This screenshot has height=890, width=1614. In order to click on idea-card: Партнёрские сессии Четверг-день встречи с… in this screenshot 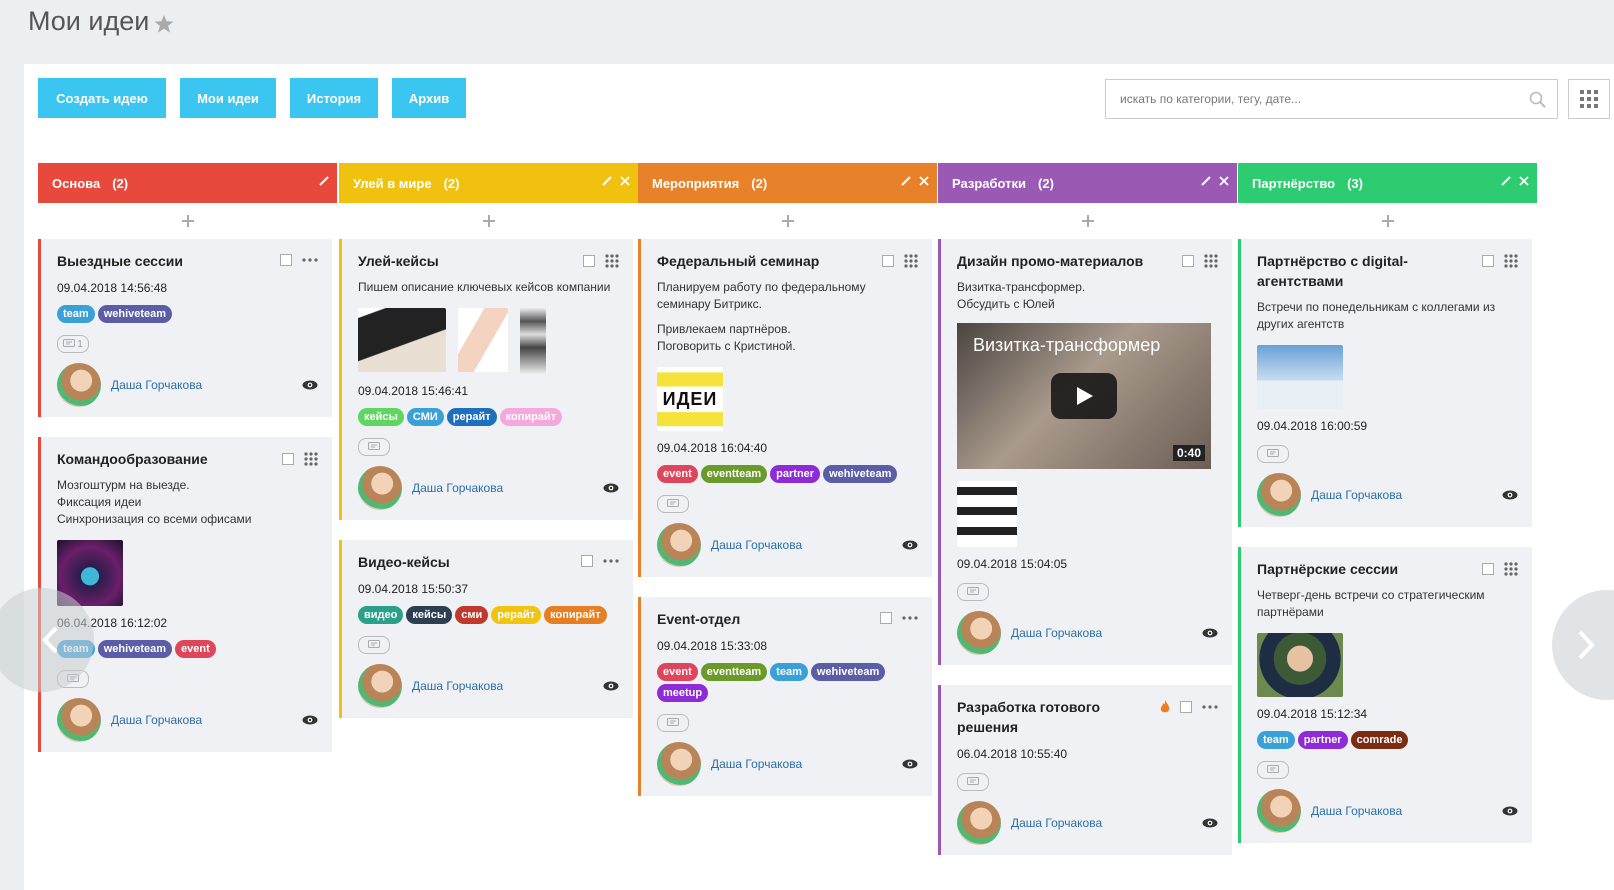, I will do `click(1385, 695)`.